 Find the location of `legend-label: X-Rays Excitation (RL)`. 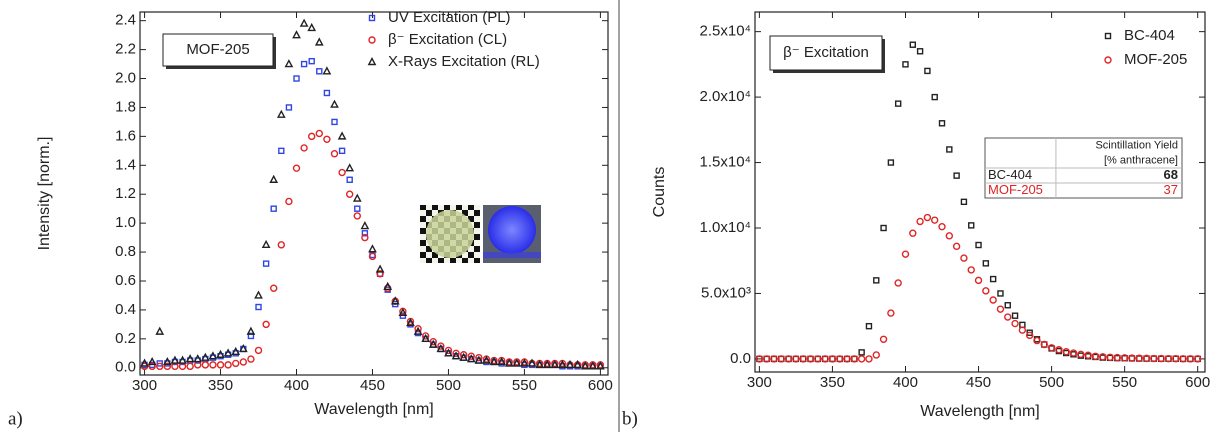

legend-label: X-Rays Excitation (RL) is located at coordinates (464, 61).